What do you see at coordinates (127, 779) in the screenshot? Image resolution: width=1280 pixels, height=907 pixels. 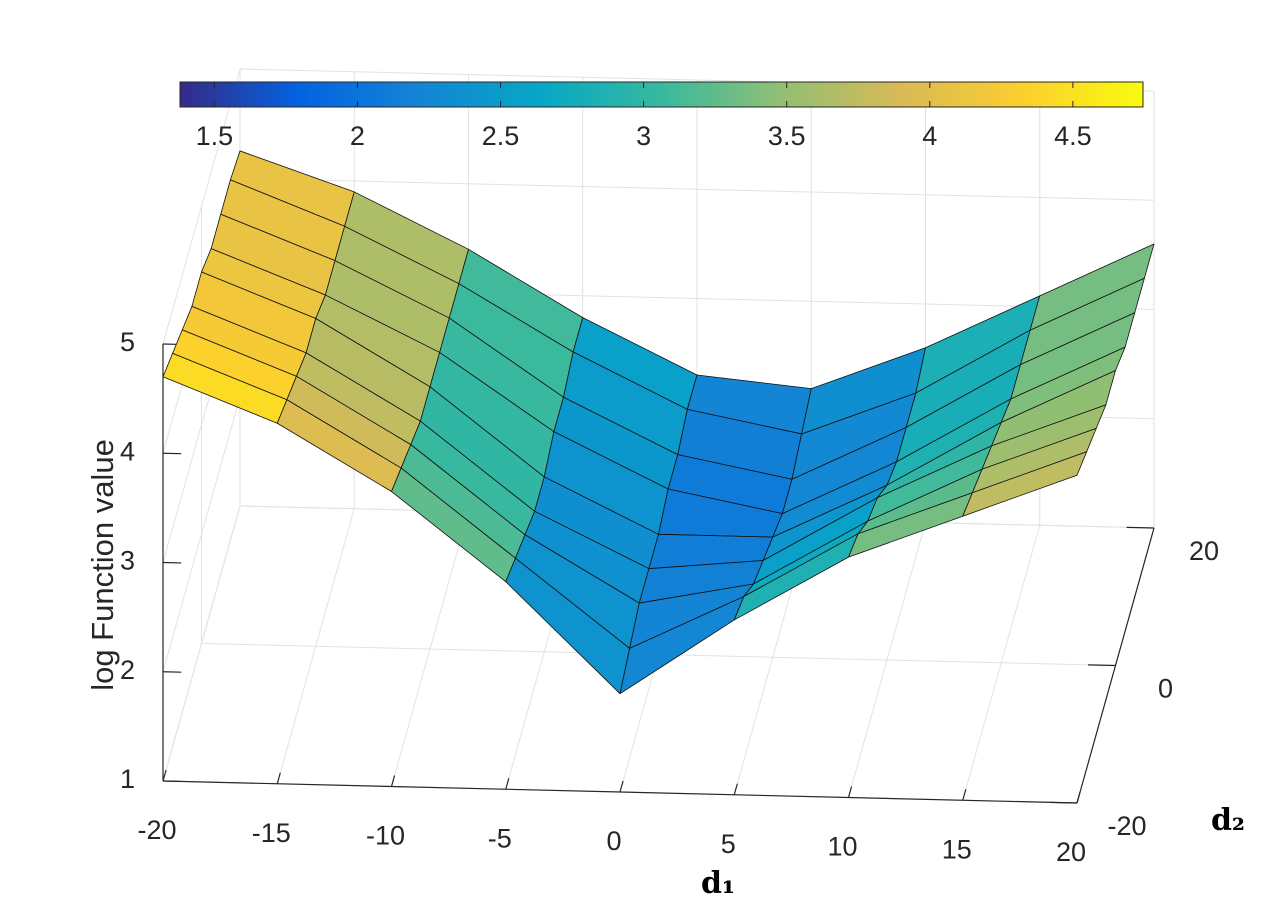 I see `z-tick-label: 1` at bounding box center [127, 779].